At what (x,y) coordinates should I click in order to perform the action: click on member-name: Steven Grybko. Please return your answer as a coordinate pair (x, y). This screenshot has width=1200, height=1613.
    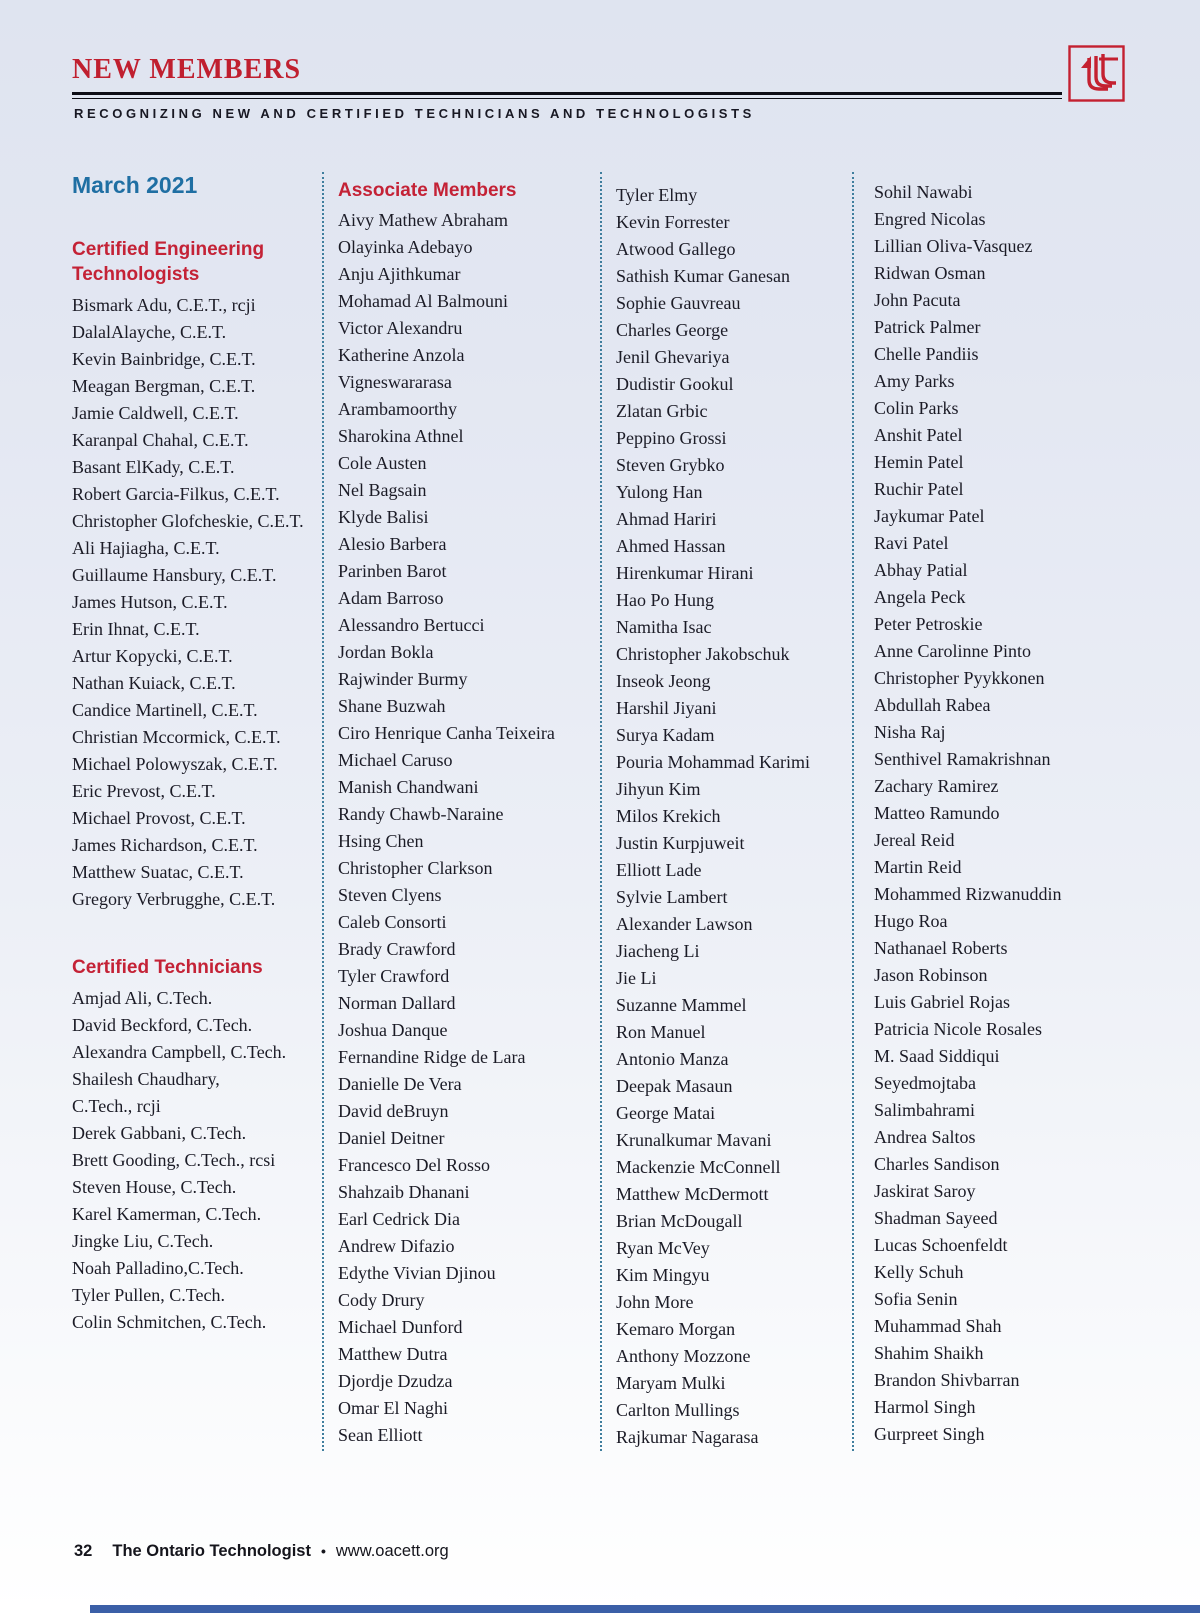
    Looking at the image, I should click on (670, 465).